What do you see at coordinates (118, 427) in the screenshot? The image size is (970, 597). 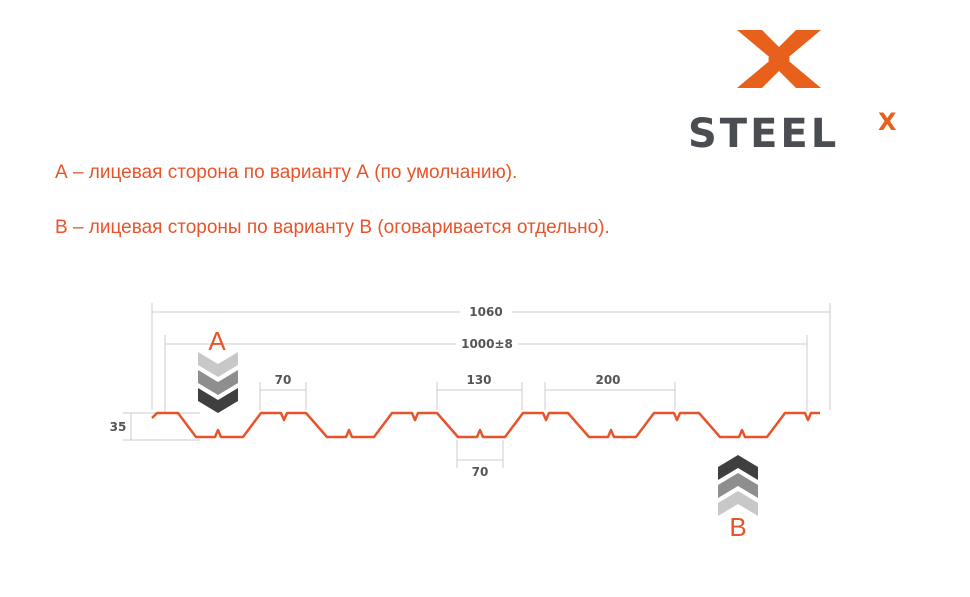 I see `dim-35: 35` at bounding box center [118, 427].